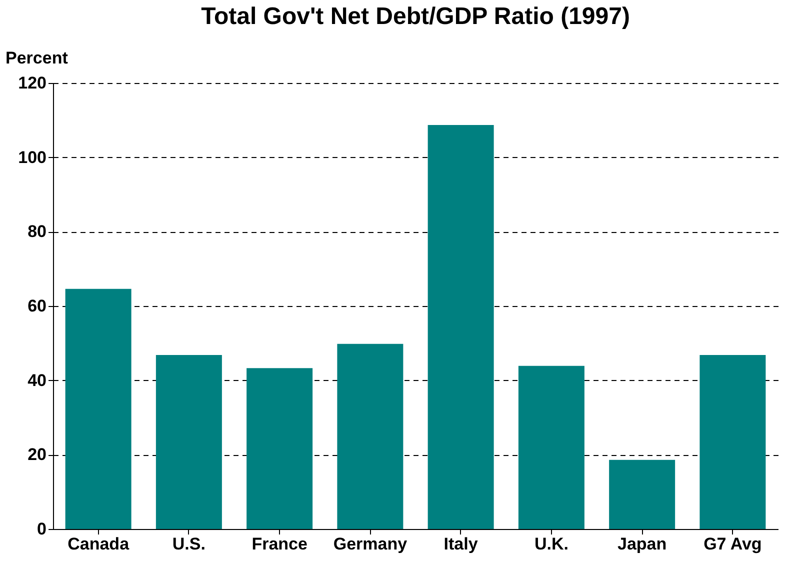 The height and width of the screenshot is (565, 802). I want to click on x-tick-label: G7 Avg, so click(733, 544).